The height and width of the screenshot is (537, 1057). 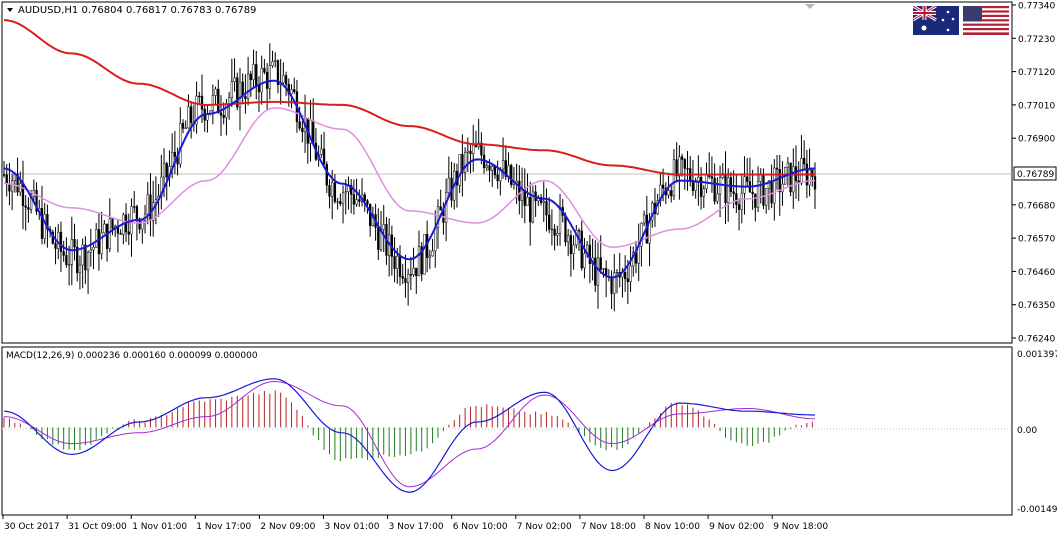 I want to click on time-tick-label: 1 Nov 17:00, so click(x=223, y=527).